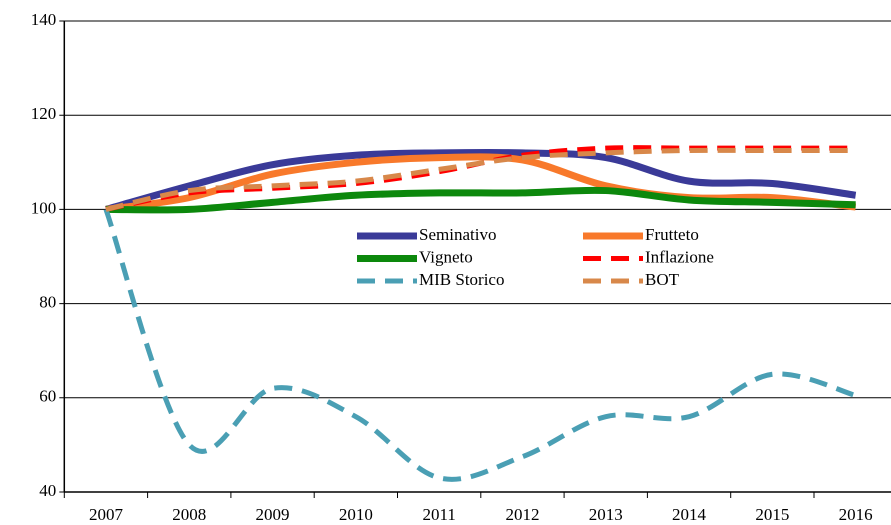  Describe the element at coordinates (44, 19) in the screenshot. I see `y-tick-label: 140` at that location.